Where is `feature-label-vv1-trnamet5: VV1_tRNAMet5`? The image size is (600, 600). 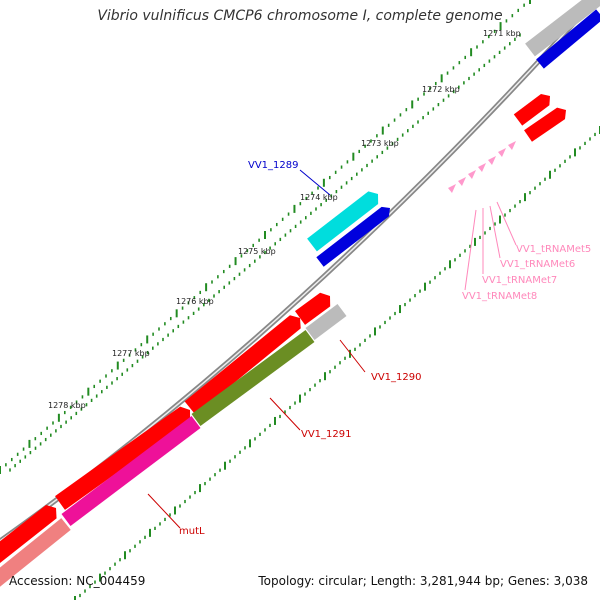
feature-label-vv1-trnamet5: VV1_tRNAMet5 is located at coordinates (553, 249).